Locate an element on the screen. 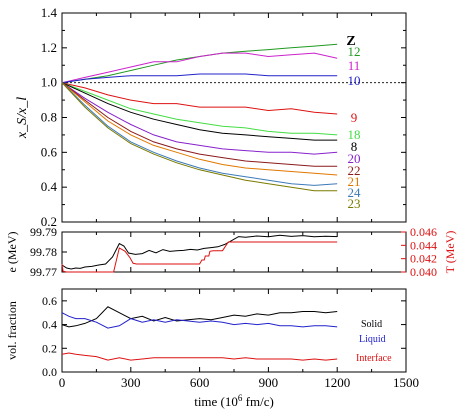 Image resolution: width=465 pixels, height=414 pixels. top-ytick-label: 1.4 is located at coordinates (49, 12).